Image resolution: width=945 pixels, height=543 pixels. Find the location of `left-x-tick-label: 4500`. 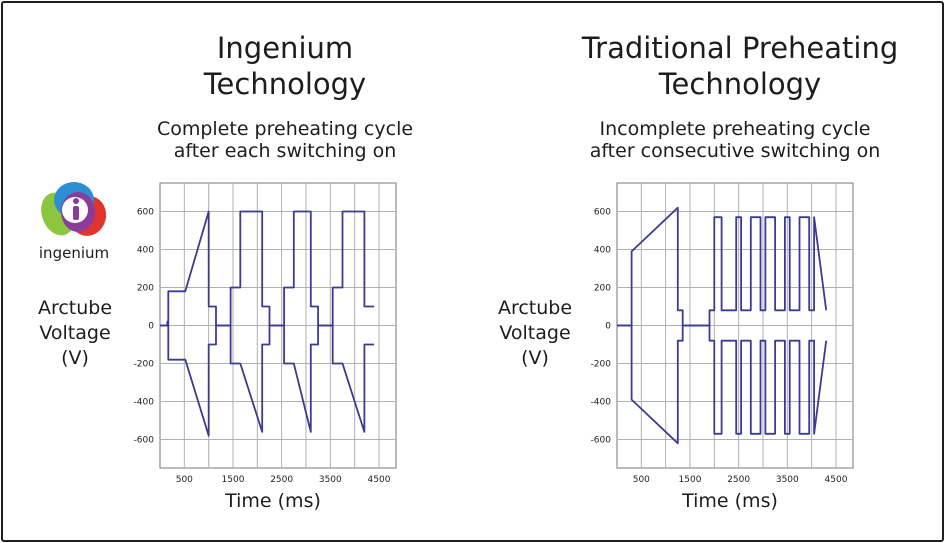

left-x-tick-label: 4500 is located at coordinates (379, 480).